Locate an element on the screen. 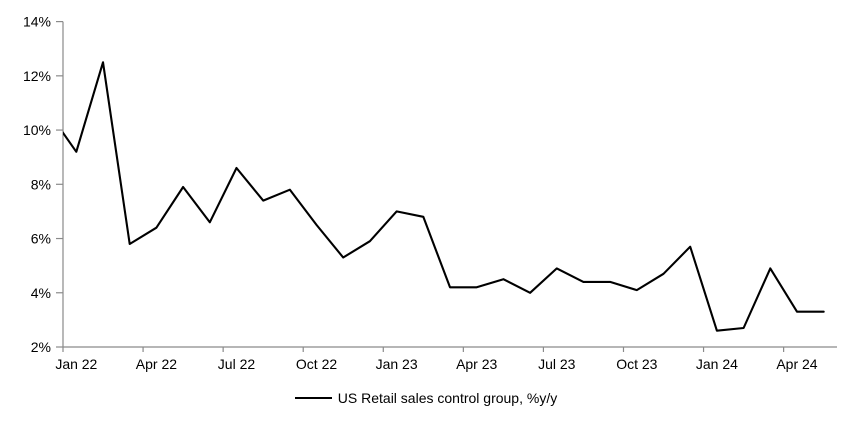 The image size is (852, 423). x-axis-label: Jan 22 is located at coordinates (76, 364).